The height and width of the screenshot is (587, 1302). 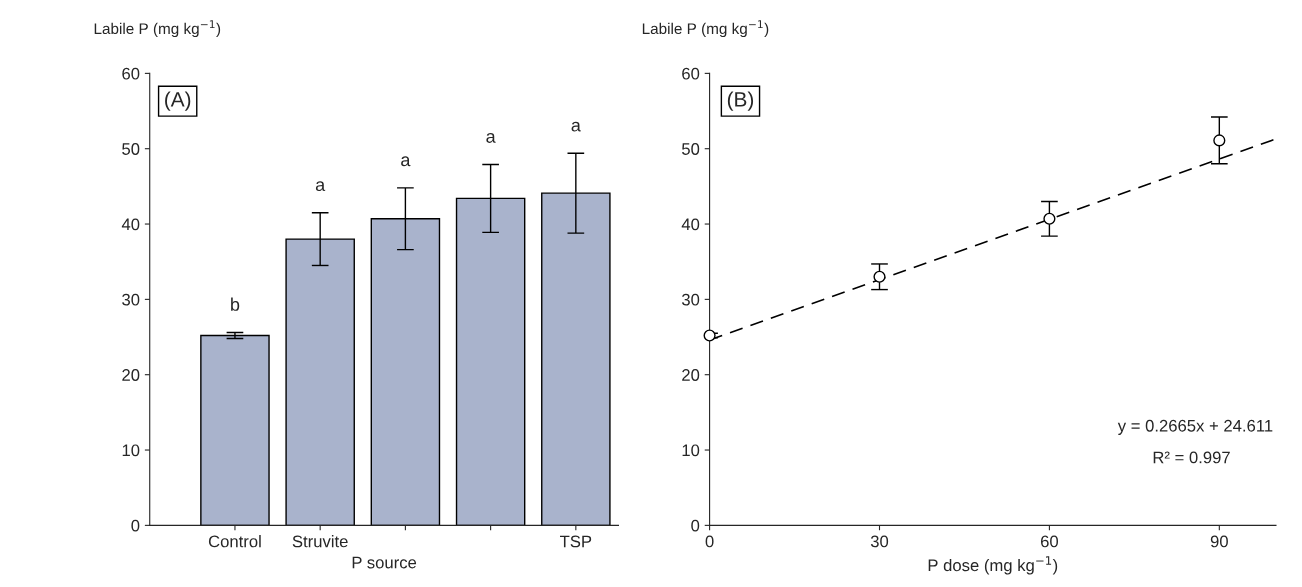 I want to click on x-tick-label: Control, so click(x=234, y=541).